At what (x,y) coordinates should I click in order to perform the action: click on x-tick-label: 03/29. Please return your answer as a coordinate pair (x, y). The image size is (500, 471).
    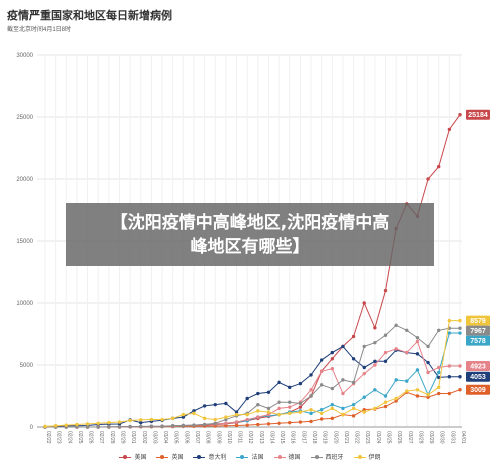
    Looking at the image, I should click on (431, 437).